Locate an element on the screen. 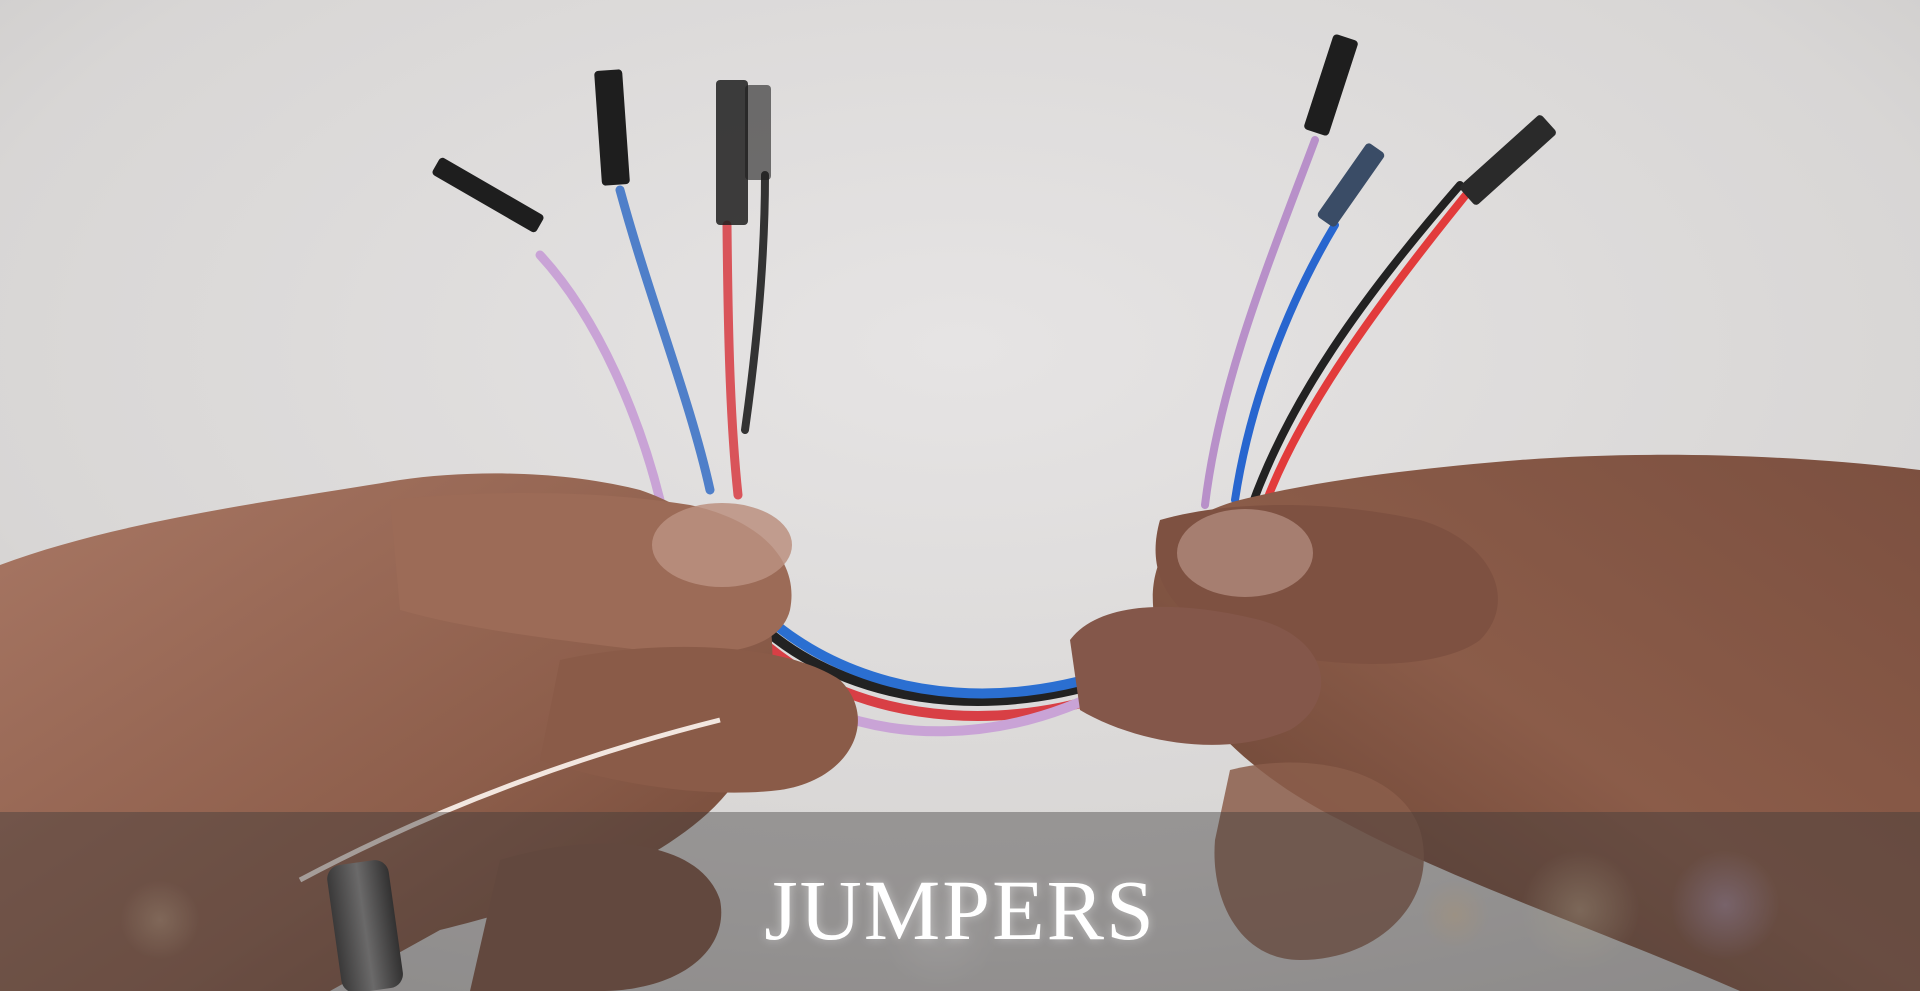 The image size is (1920, 991). right-thumbnail is located at coordinates (1245, 553).